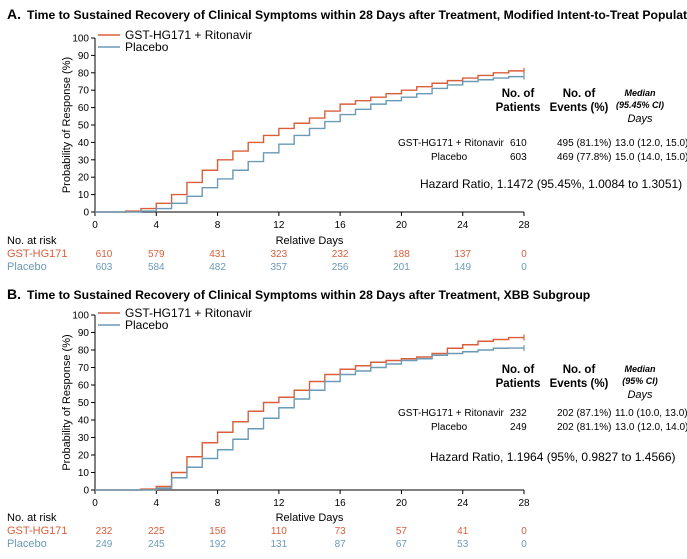 This screenshot has height=559, width=687. Describe the element at coordinates (451, 413) in the screenshot. I see `row-group: GST-HG171 + Ritonavir` at that location.